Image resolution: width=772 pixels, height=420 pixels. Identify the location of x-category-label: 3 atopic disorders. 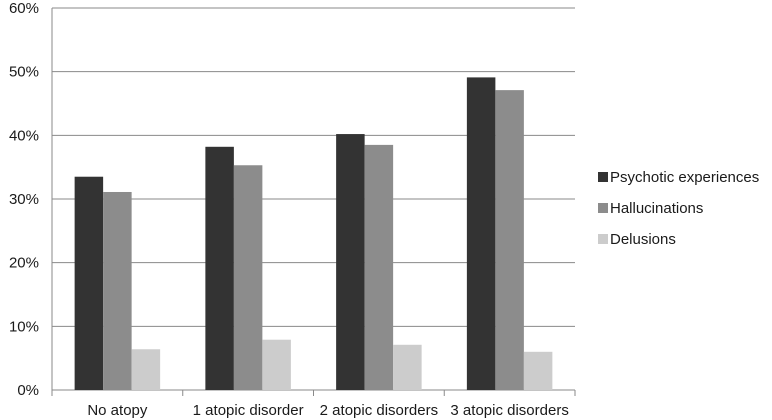
(509, 410).